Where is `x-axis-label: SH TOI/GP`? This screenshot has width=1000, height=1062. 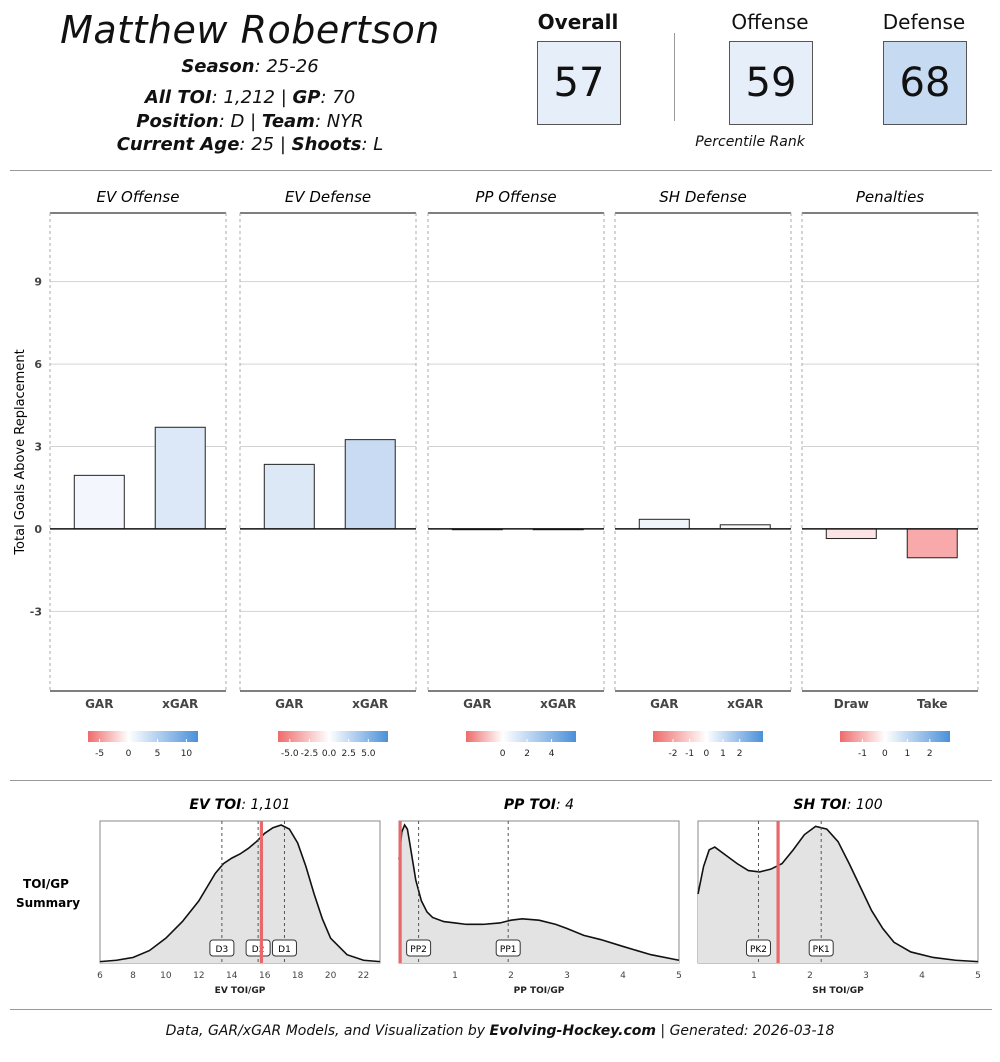 x-axis-label: SH TOI/GP is located at coordinates (838, 991).